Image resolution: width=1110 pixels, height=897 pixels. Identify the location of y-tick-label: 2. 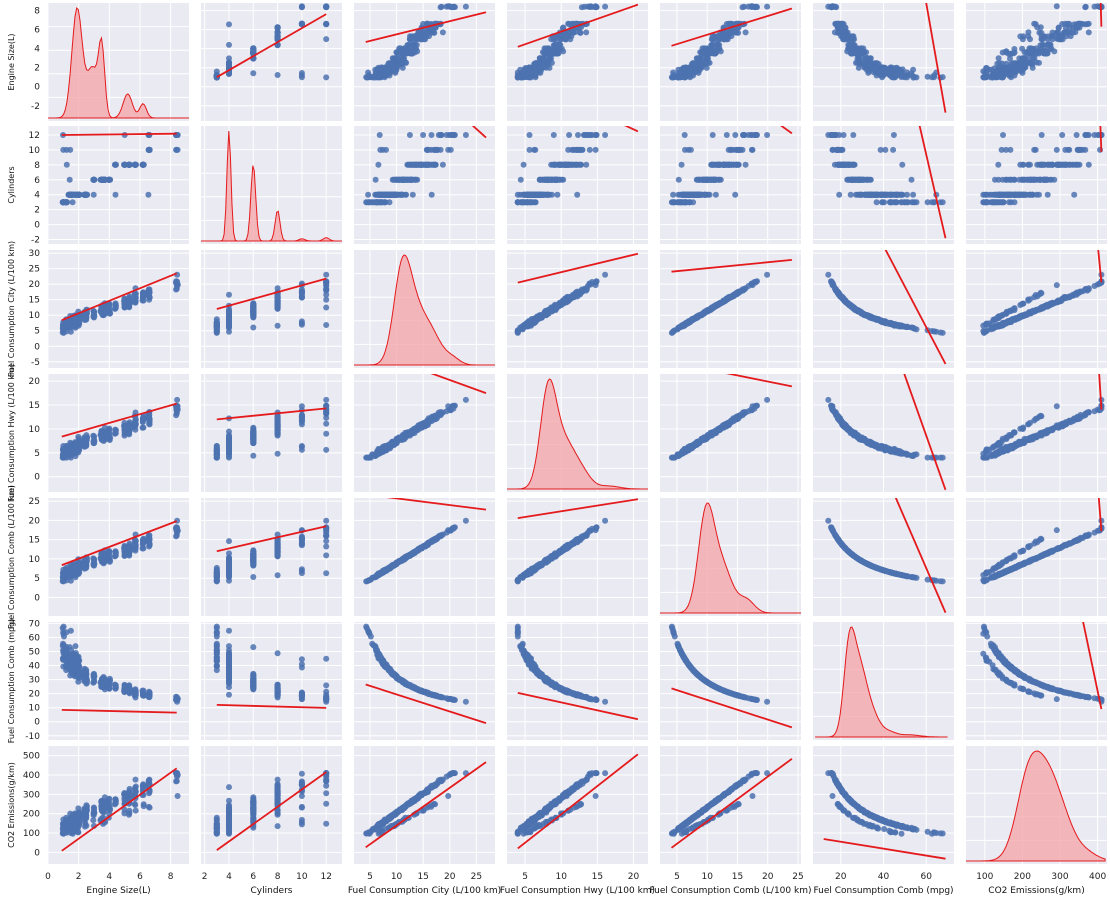
(37, 69).